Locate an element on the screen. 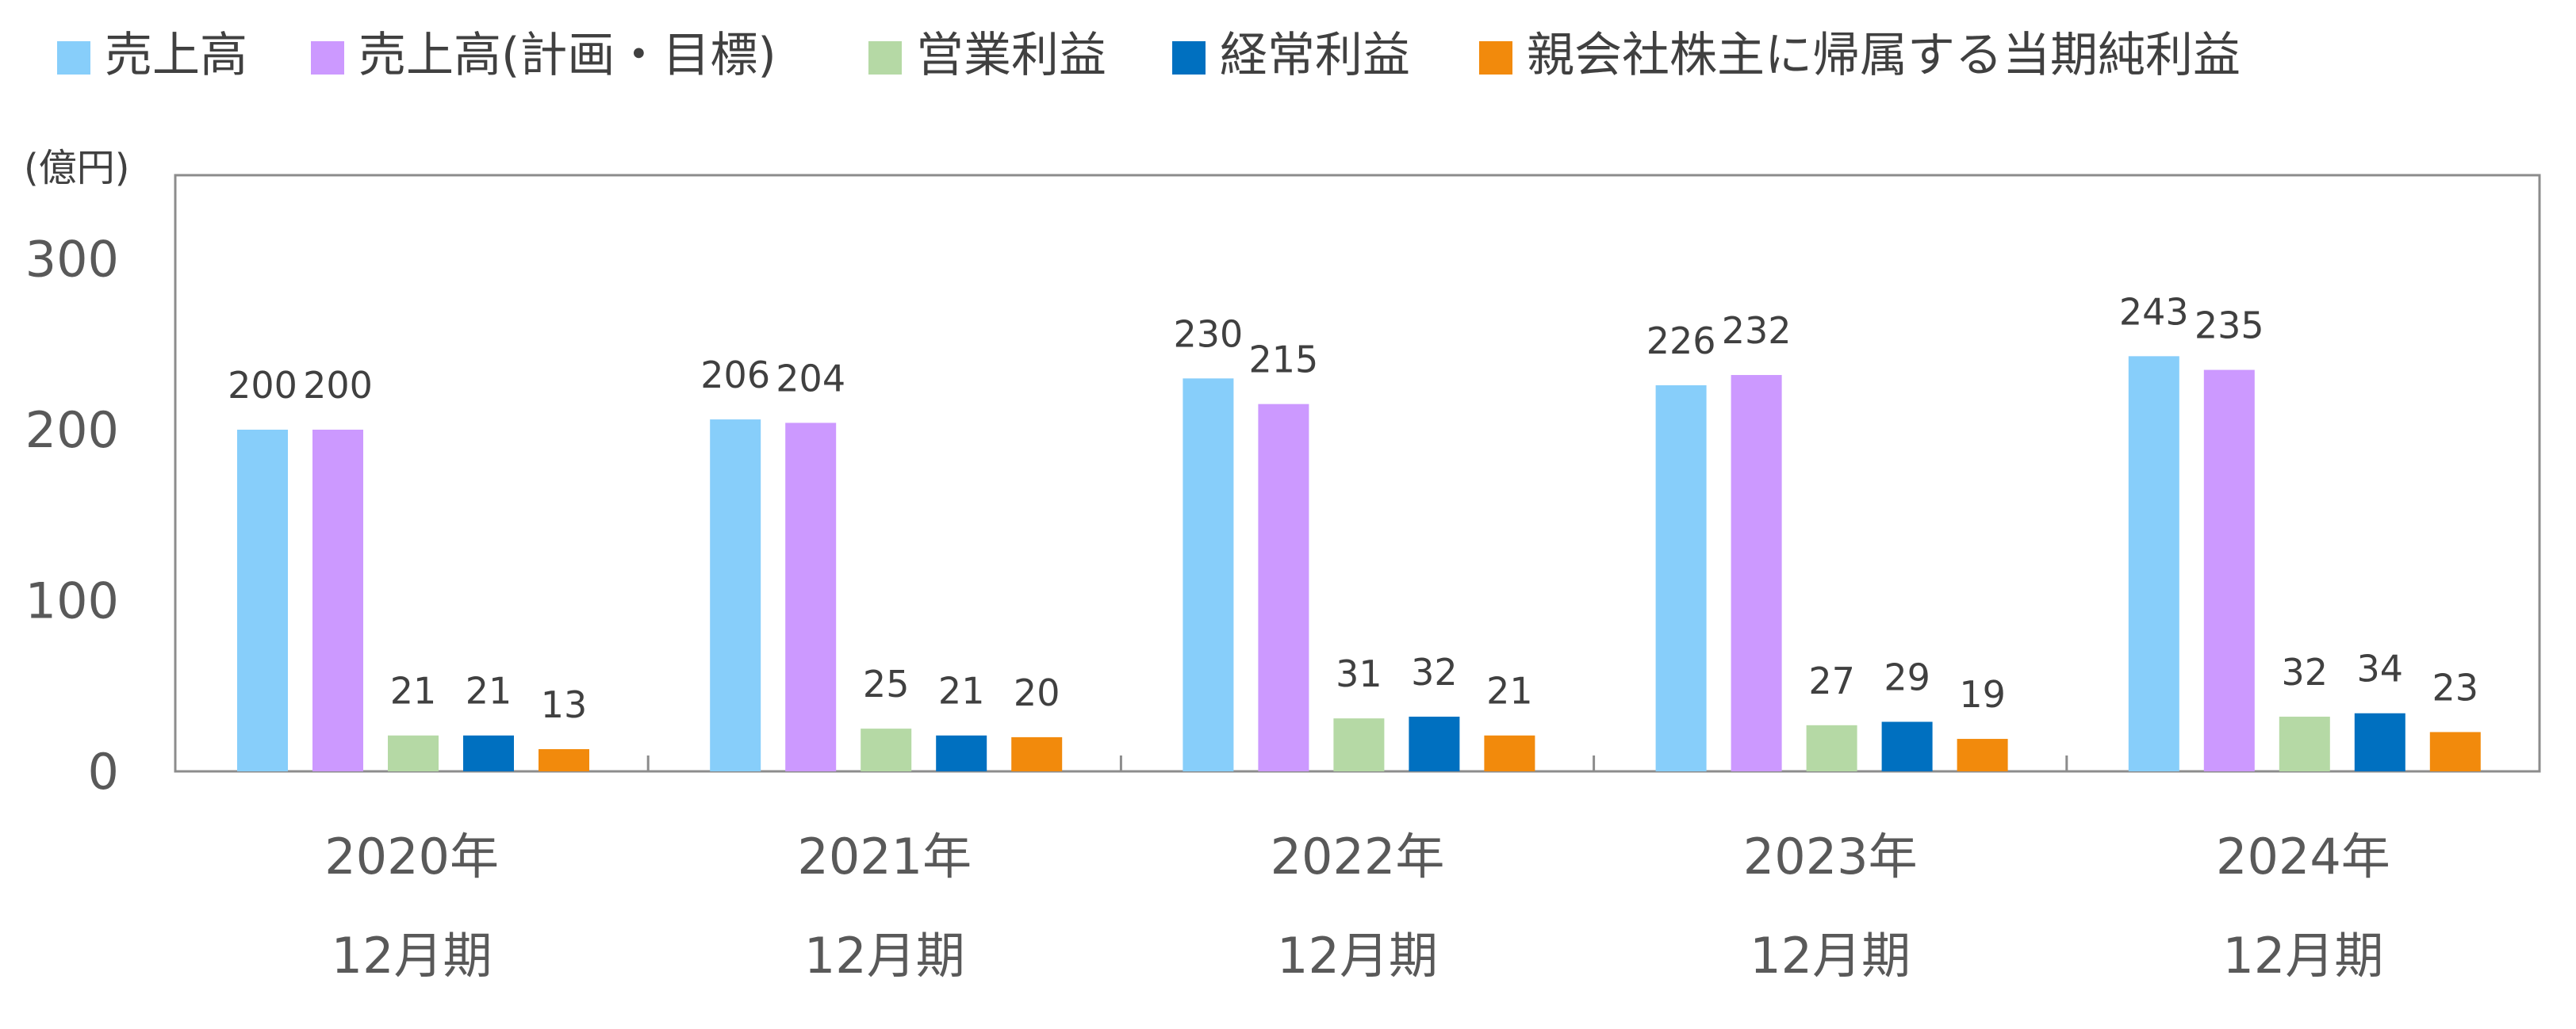  legend-label: 親会社株主に帰属する当期純利益 is located at coordinates (1884, 55).